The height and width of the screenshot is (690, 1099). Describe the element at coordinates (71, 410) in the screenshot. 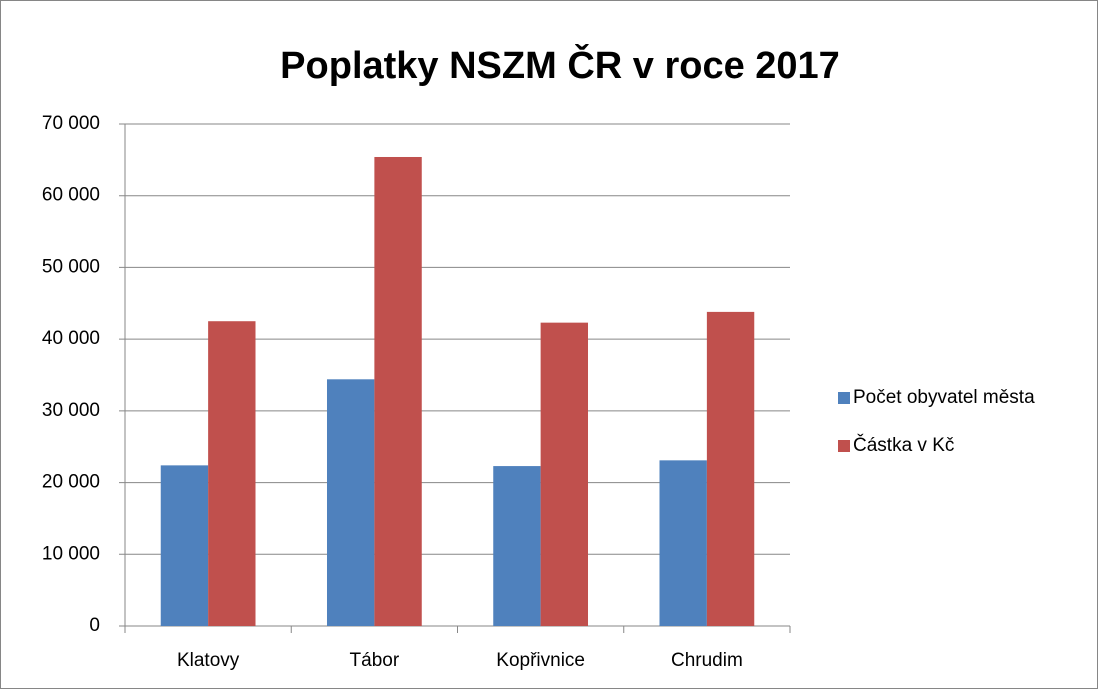

I see `y-tick-label: 30 000` at that location.